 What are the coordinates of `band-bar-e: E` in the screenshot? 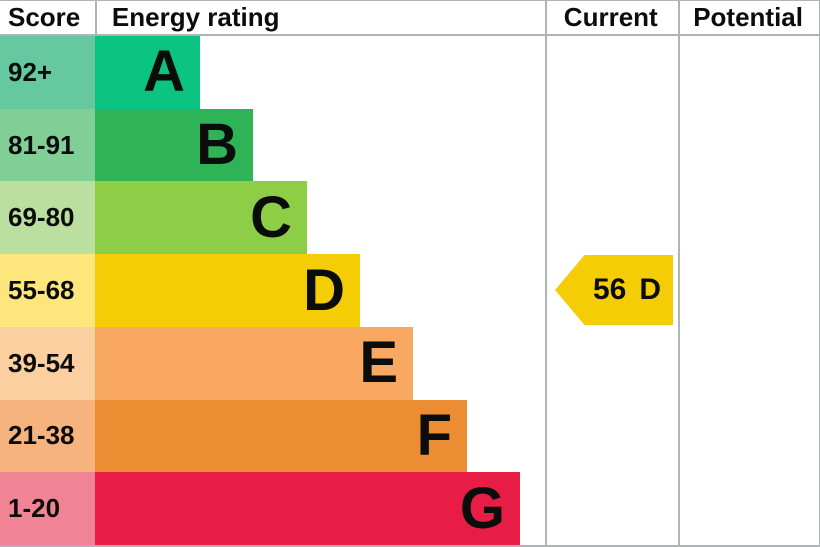 It's located at (254, 363).